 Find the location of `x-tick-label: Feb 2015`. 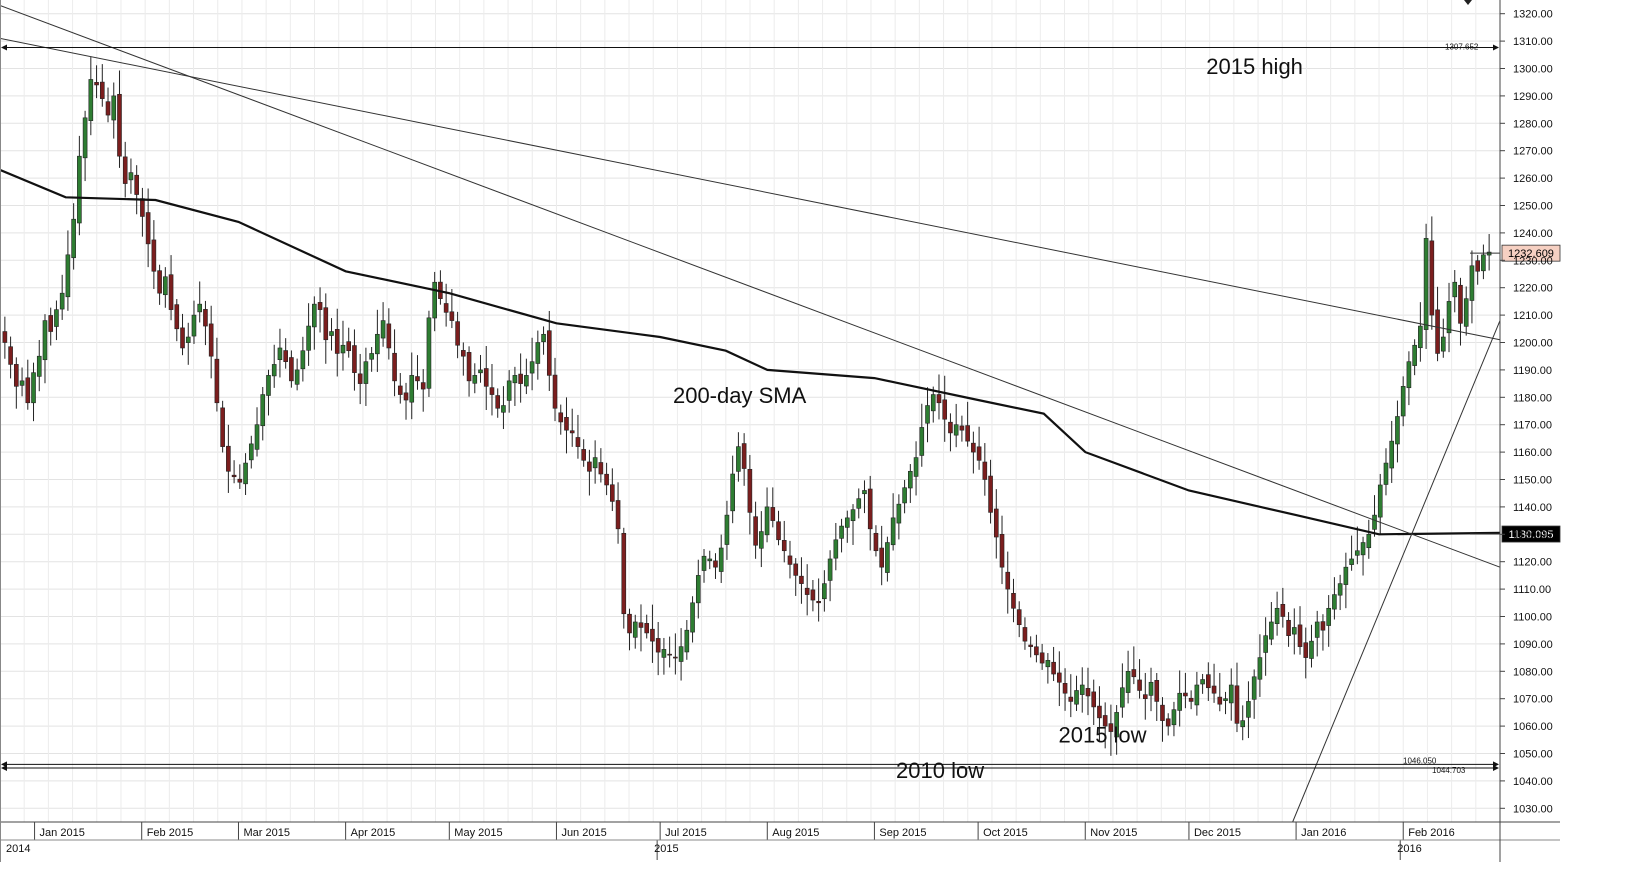

x-tick-label: Feb 2015 is located at coordinates (170, 833).